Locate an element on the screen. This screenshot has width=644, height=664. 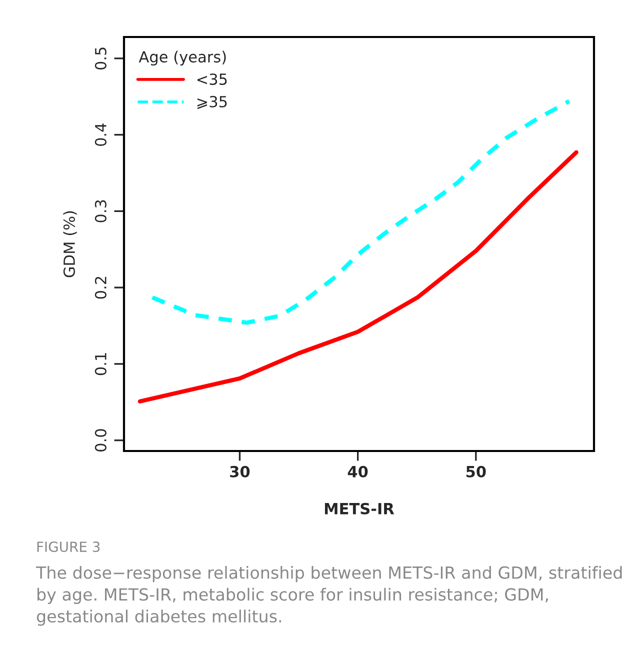
y-tick-label: 0.3 is located at coordinates (100, 211).